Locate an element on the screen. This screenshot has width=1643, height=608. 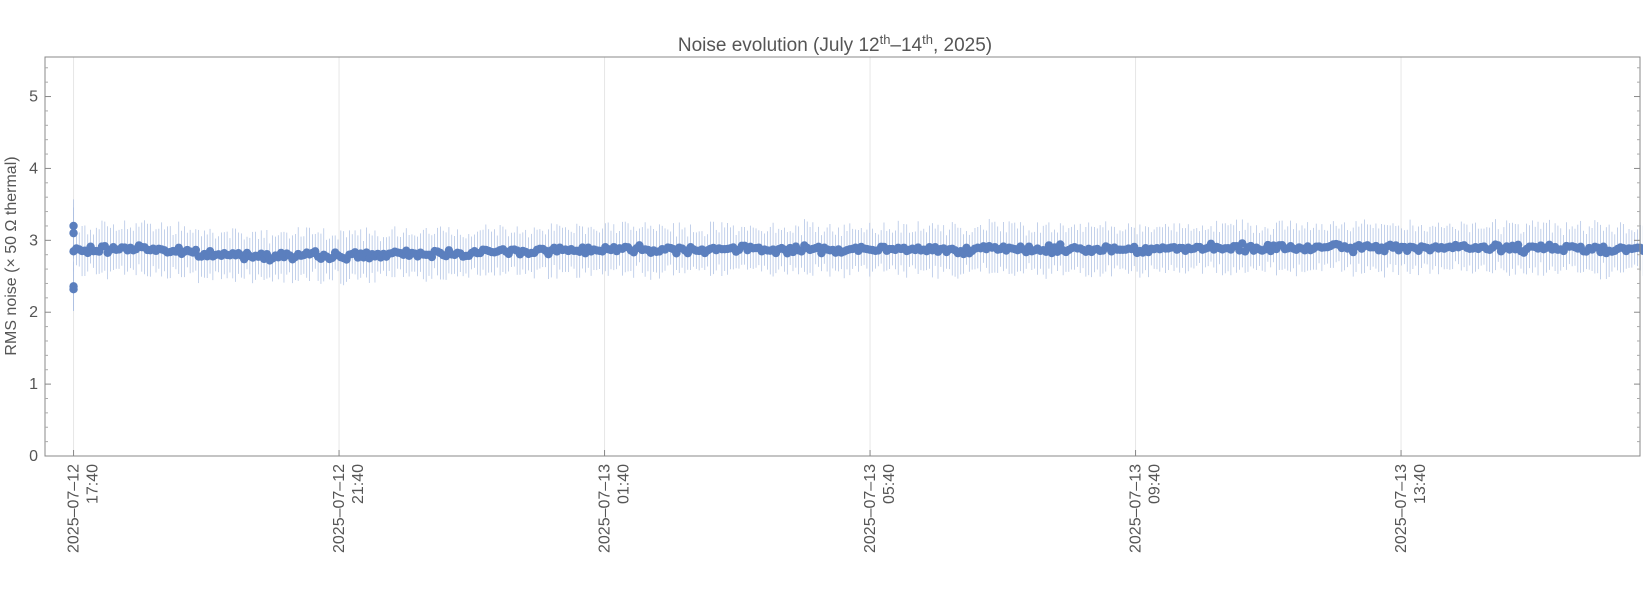
x-tick-label: 2025–07–12 21:40 is located at coordinates (349, 508).